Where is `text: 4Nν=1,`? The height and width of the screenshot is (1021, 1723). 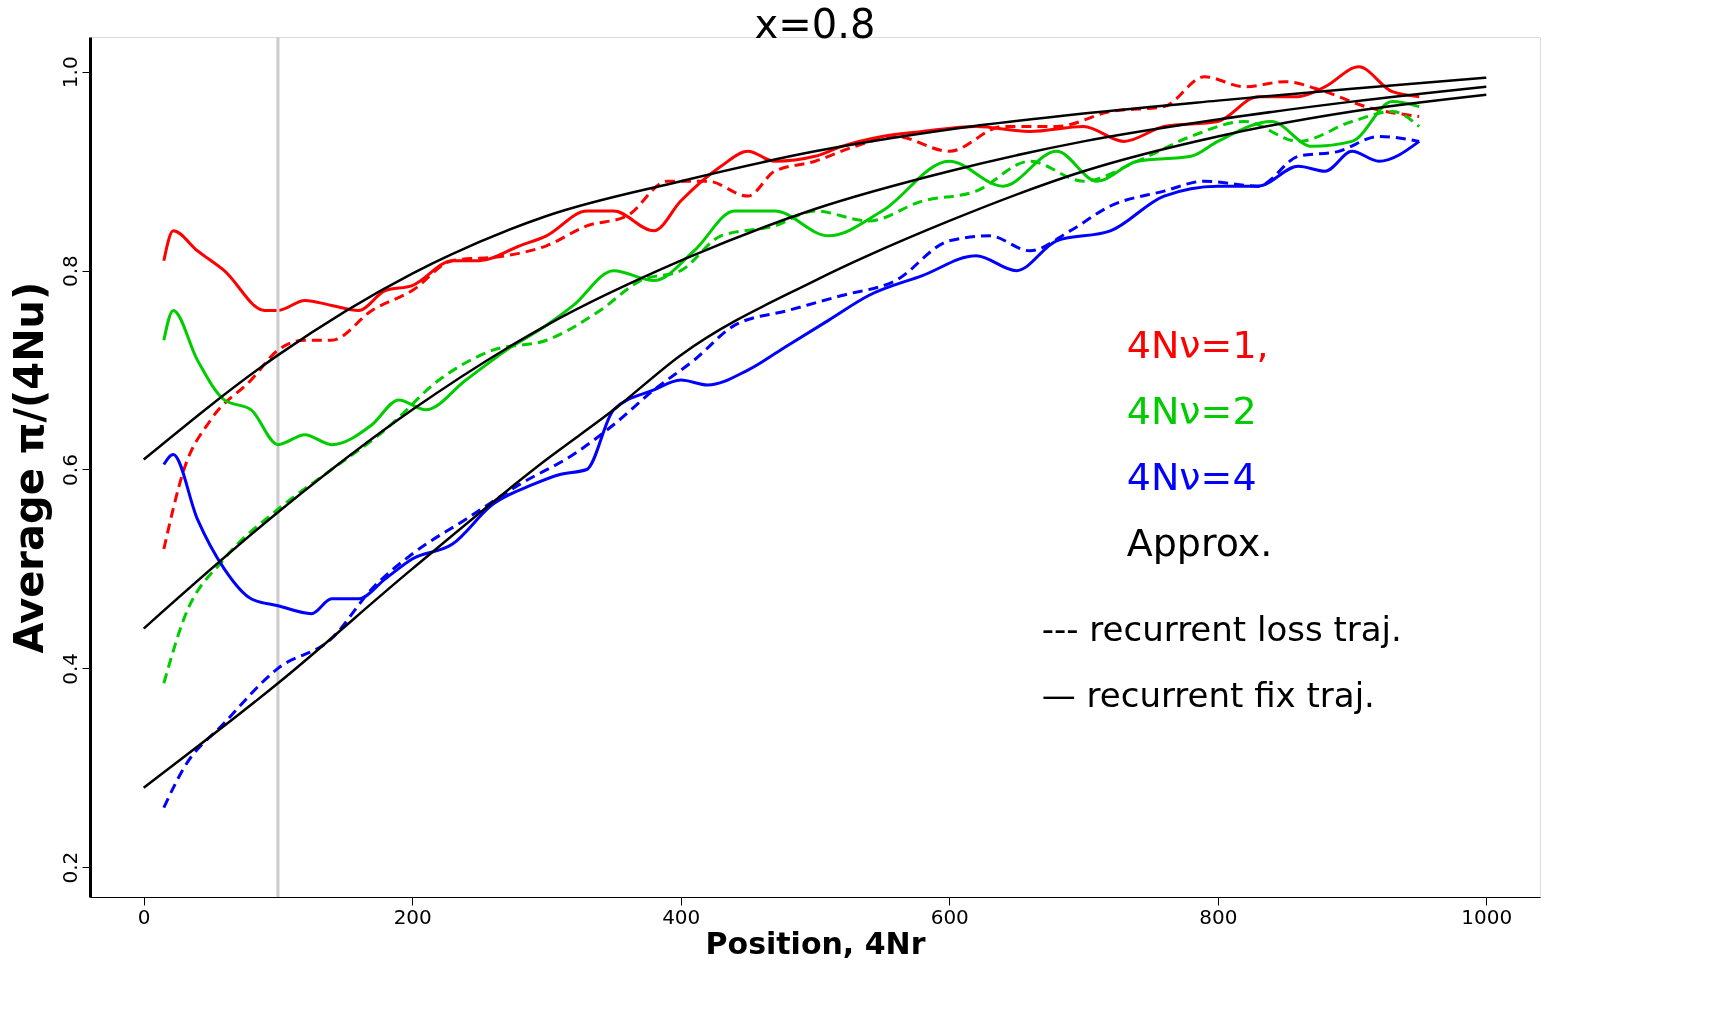 text: 4Nν=1, is located at coordinates (1197, 344).